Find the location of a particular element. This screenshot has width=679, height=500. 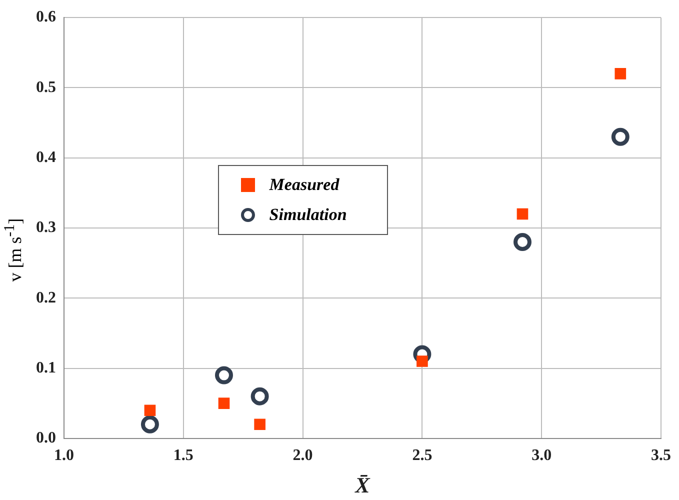

x-axis-title: X̄ is located at coordinates (363, 485).